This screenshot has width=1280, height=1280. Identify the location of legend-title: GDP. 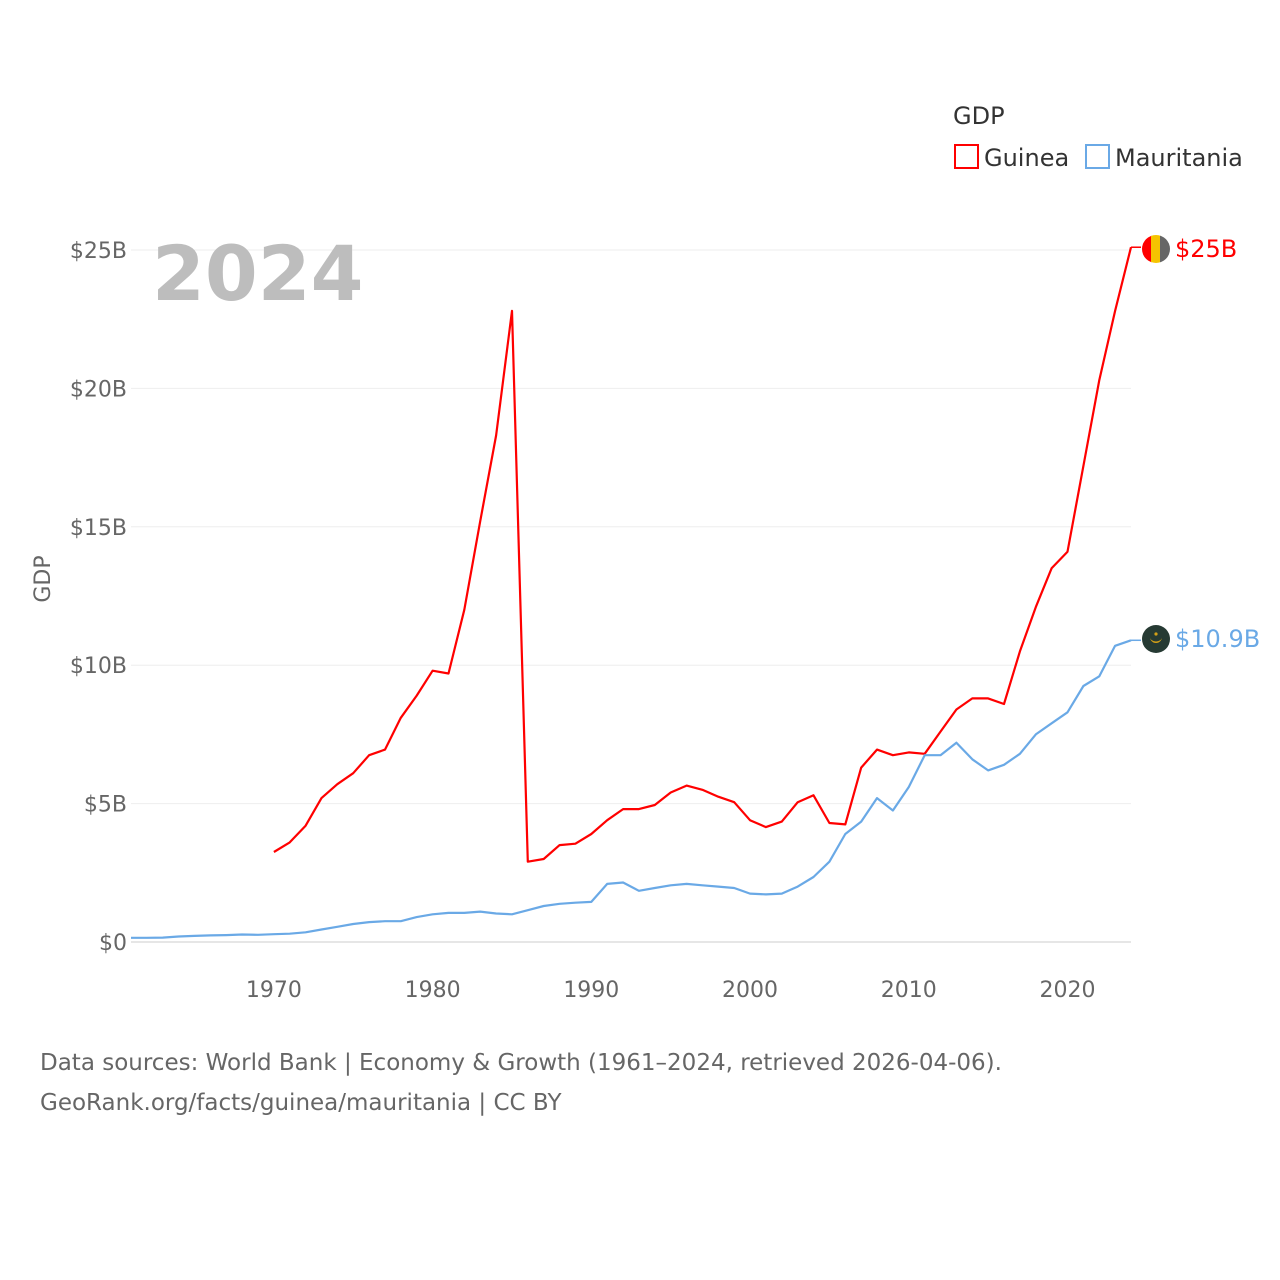
(979, 116).